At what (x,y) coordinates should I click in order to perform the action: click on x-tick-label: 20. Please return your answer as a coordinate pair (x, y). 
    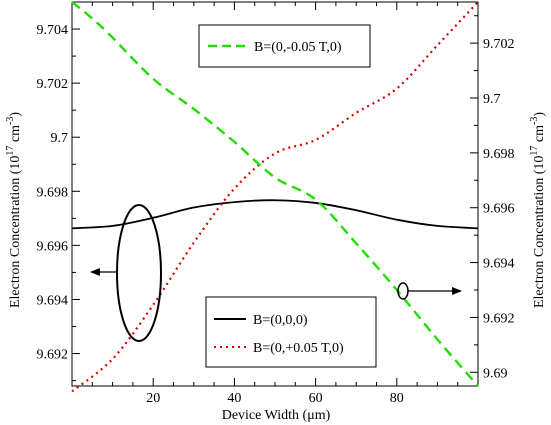
    Looking at the image, I should click on (153, 398).